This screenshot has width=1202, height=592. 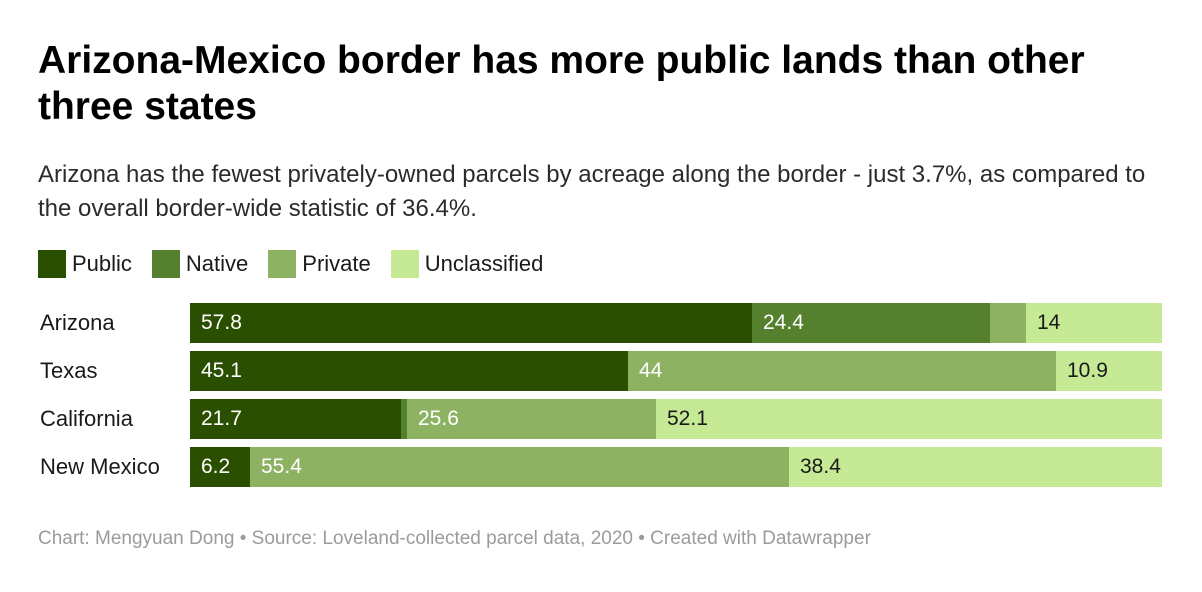 I want to click on stacked-bar-arizona: 57.8 24.4 14, so click(x=676, y=323).